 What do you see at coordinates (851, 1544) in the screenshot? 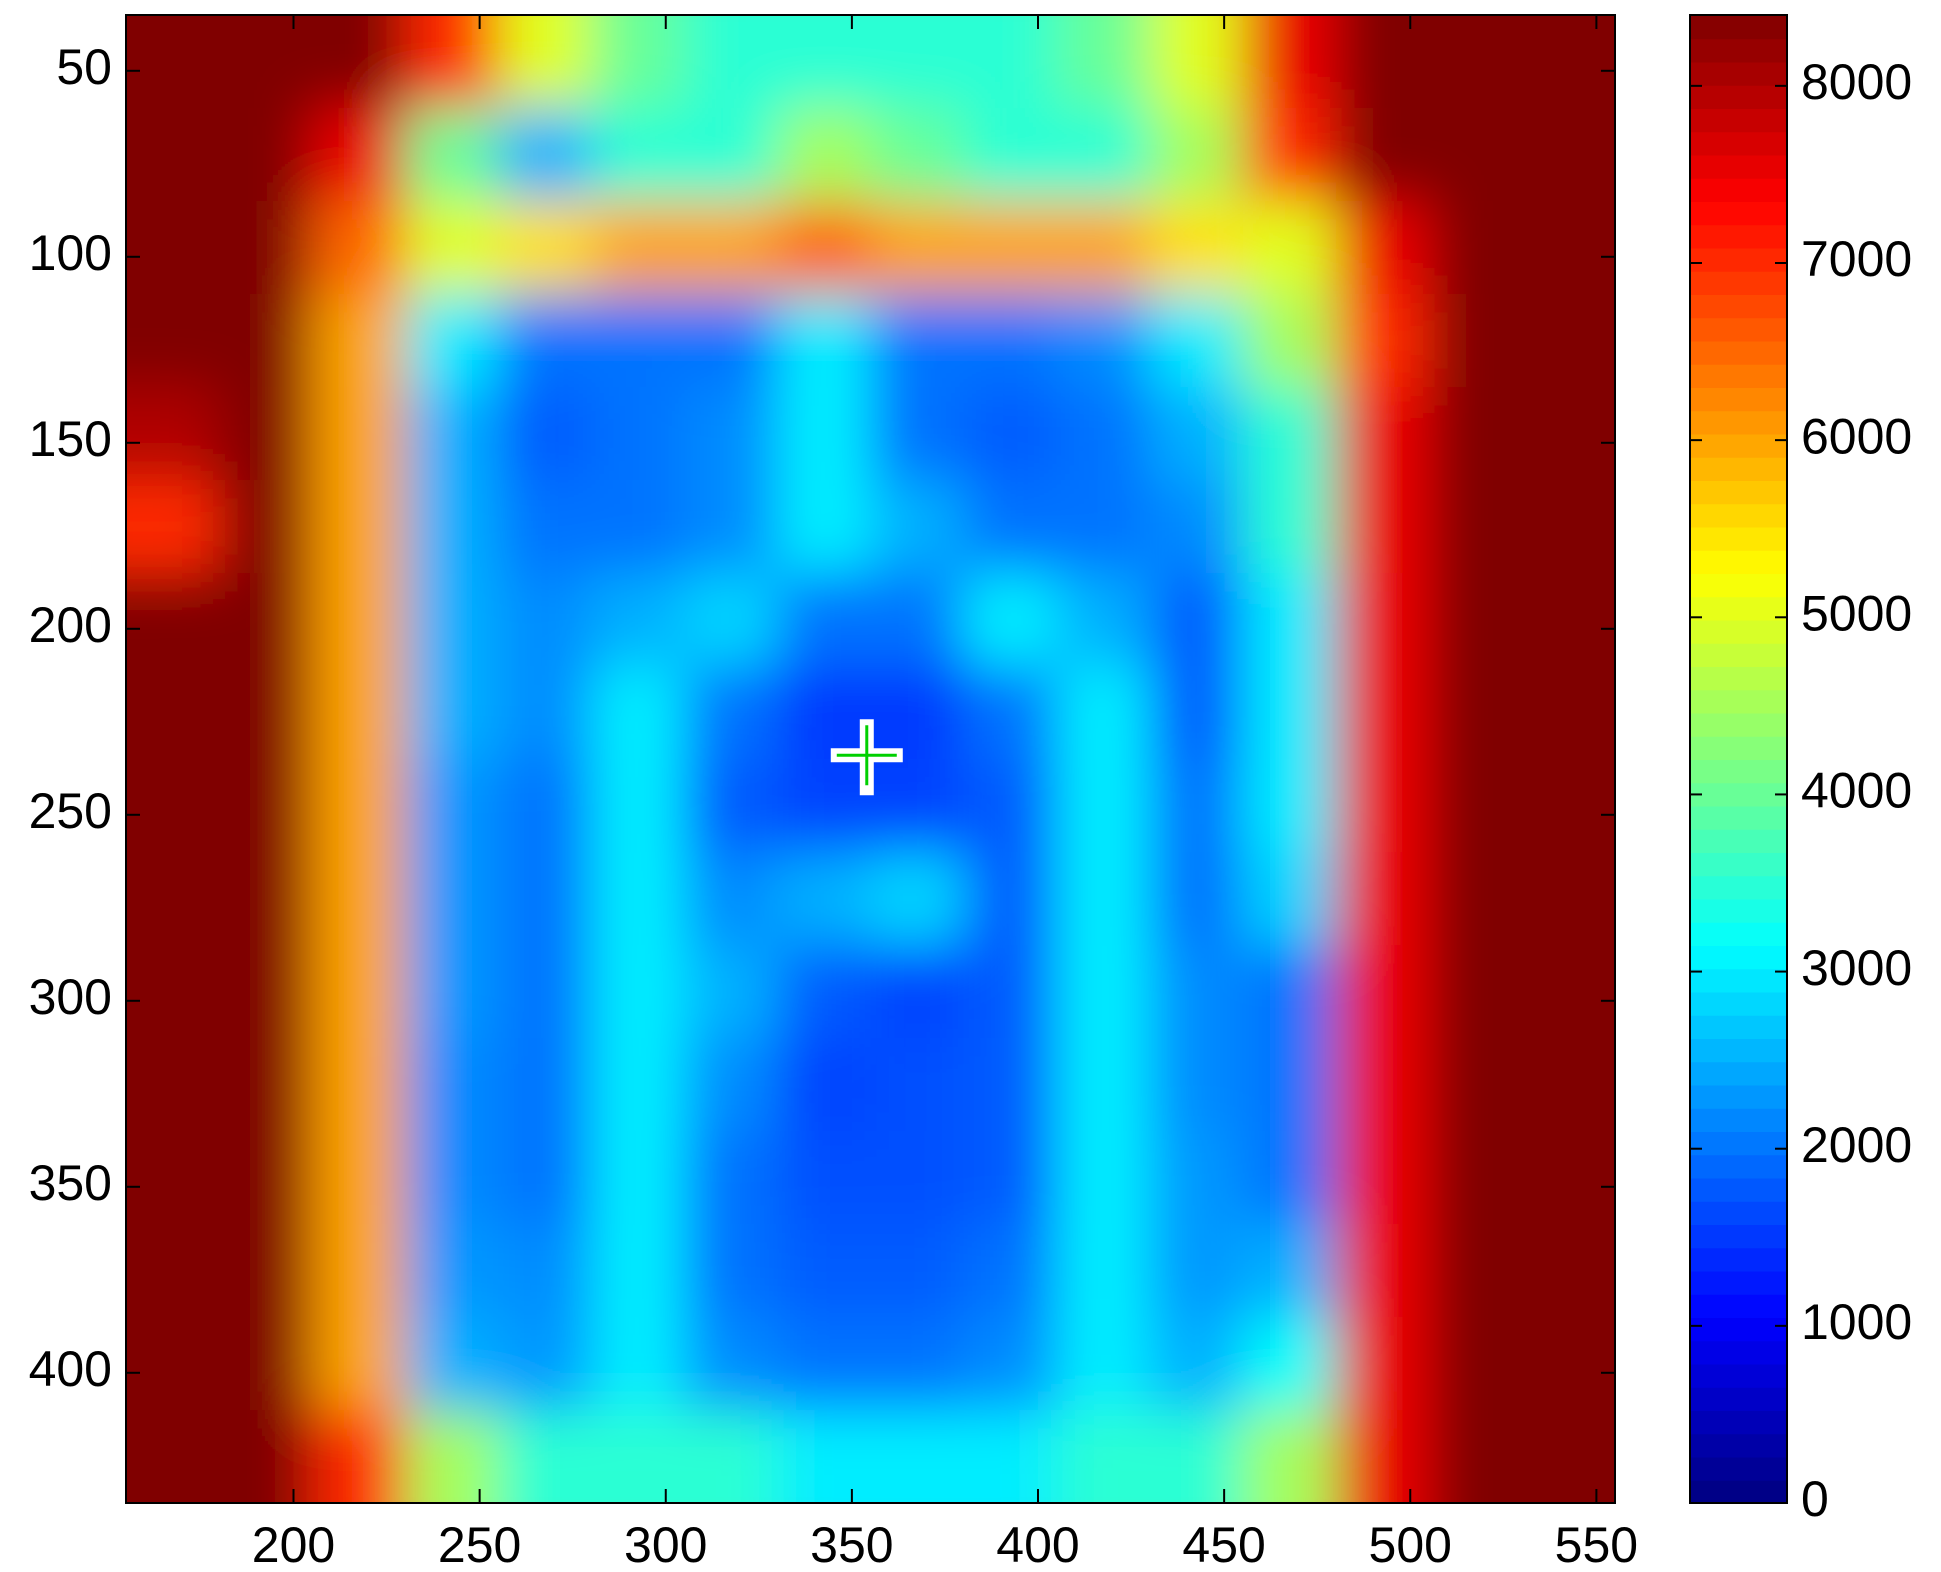
I see `x-tick-label: 350` at bounding box center [851, 1544].